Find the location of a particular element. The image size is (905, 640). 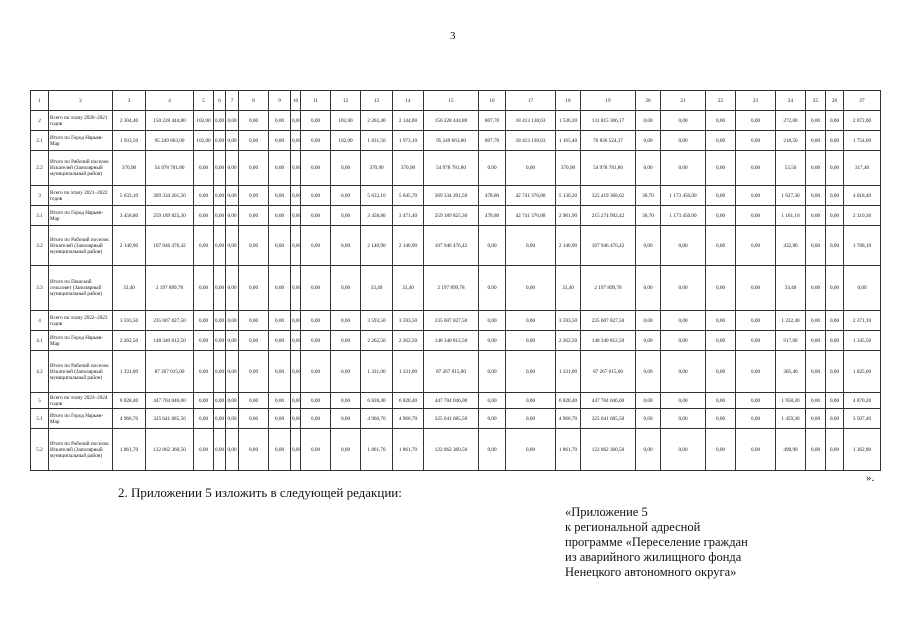

value-cell: 87 267 015,00 is located at coordinates (169, 371).